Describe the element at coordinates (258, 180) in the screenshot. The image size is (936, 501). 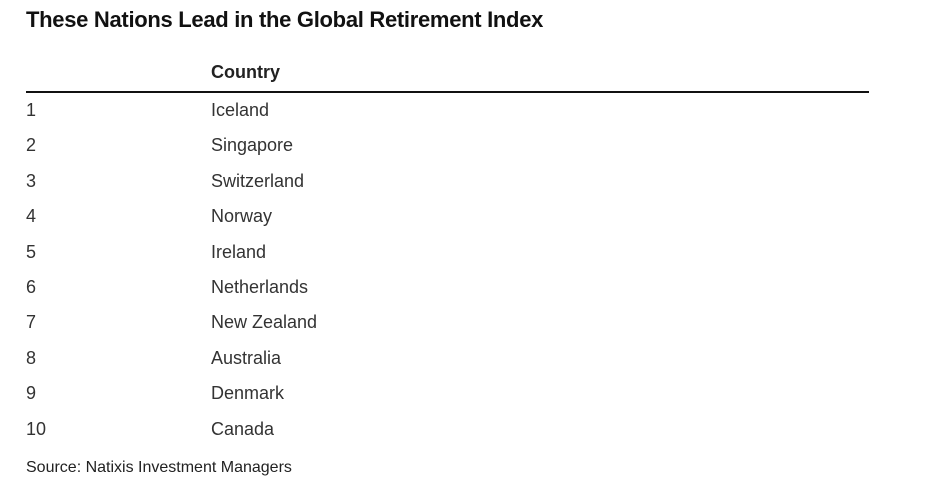
I see `country-cell: Switzerland` at that location.